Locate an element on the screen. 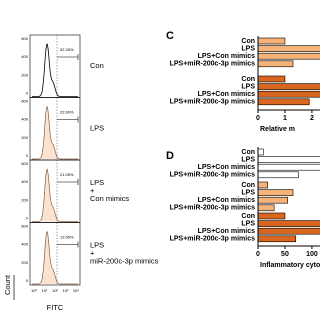 The height and width of the screenshot is (320, 320). sample-label: Con mimics is located at coordinates (109, 198).